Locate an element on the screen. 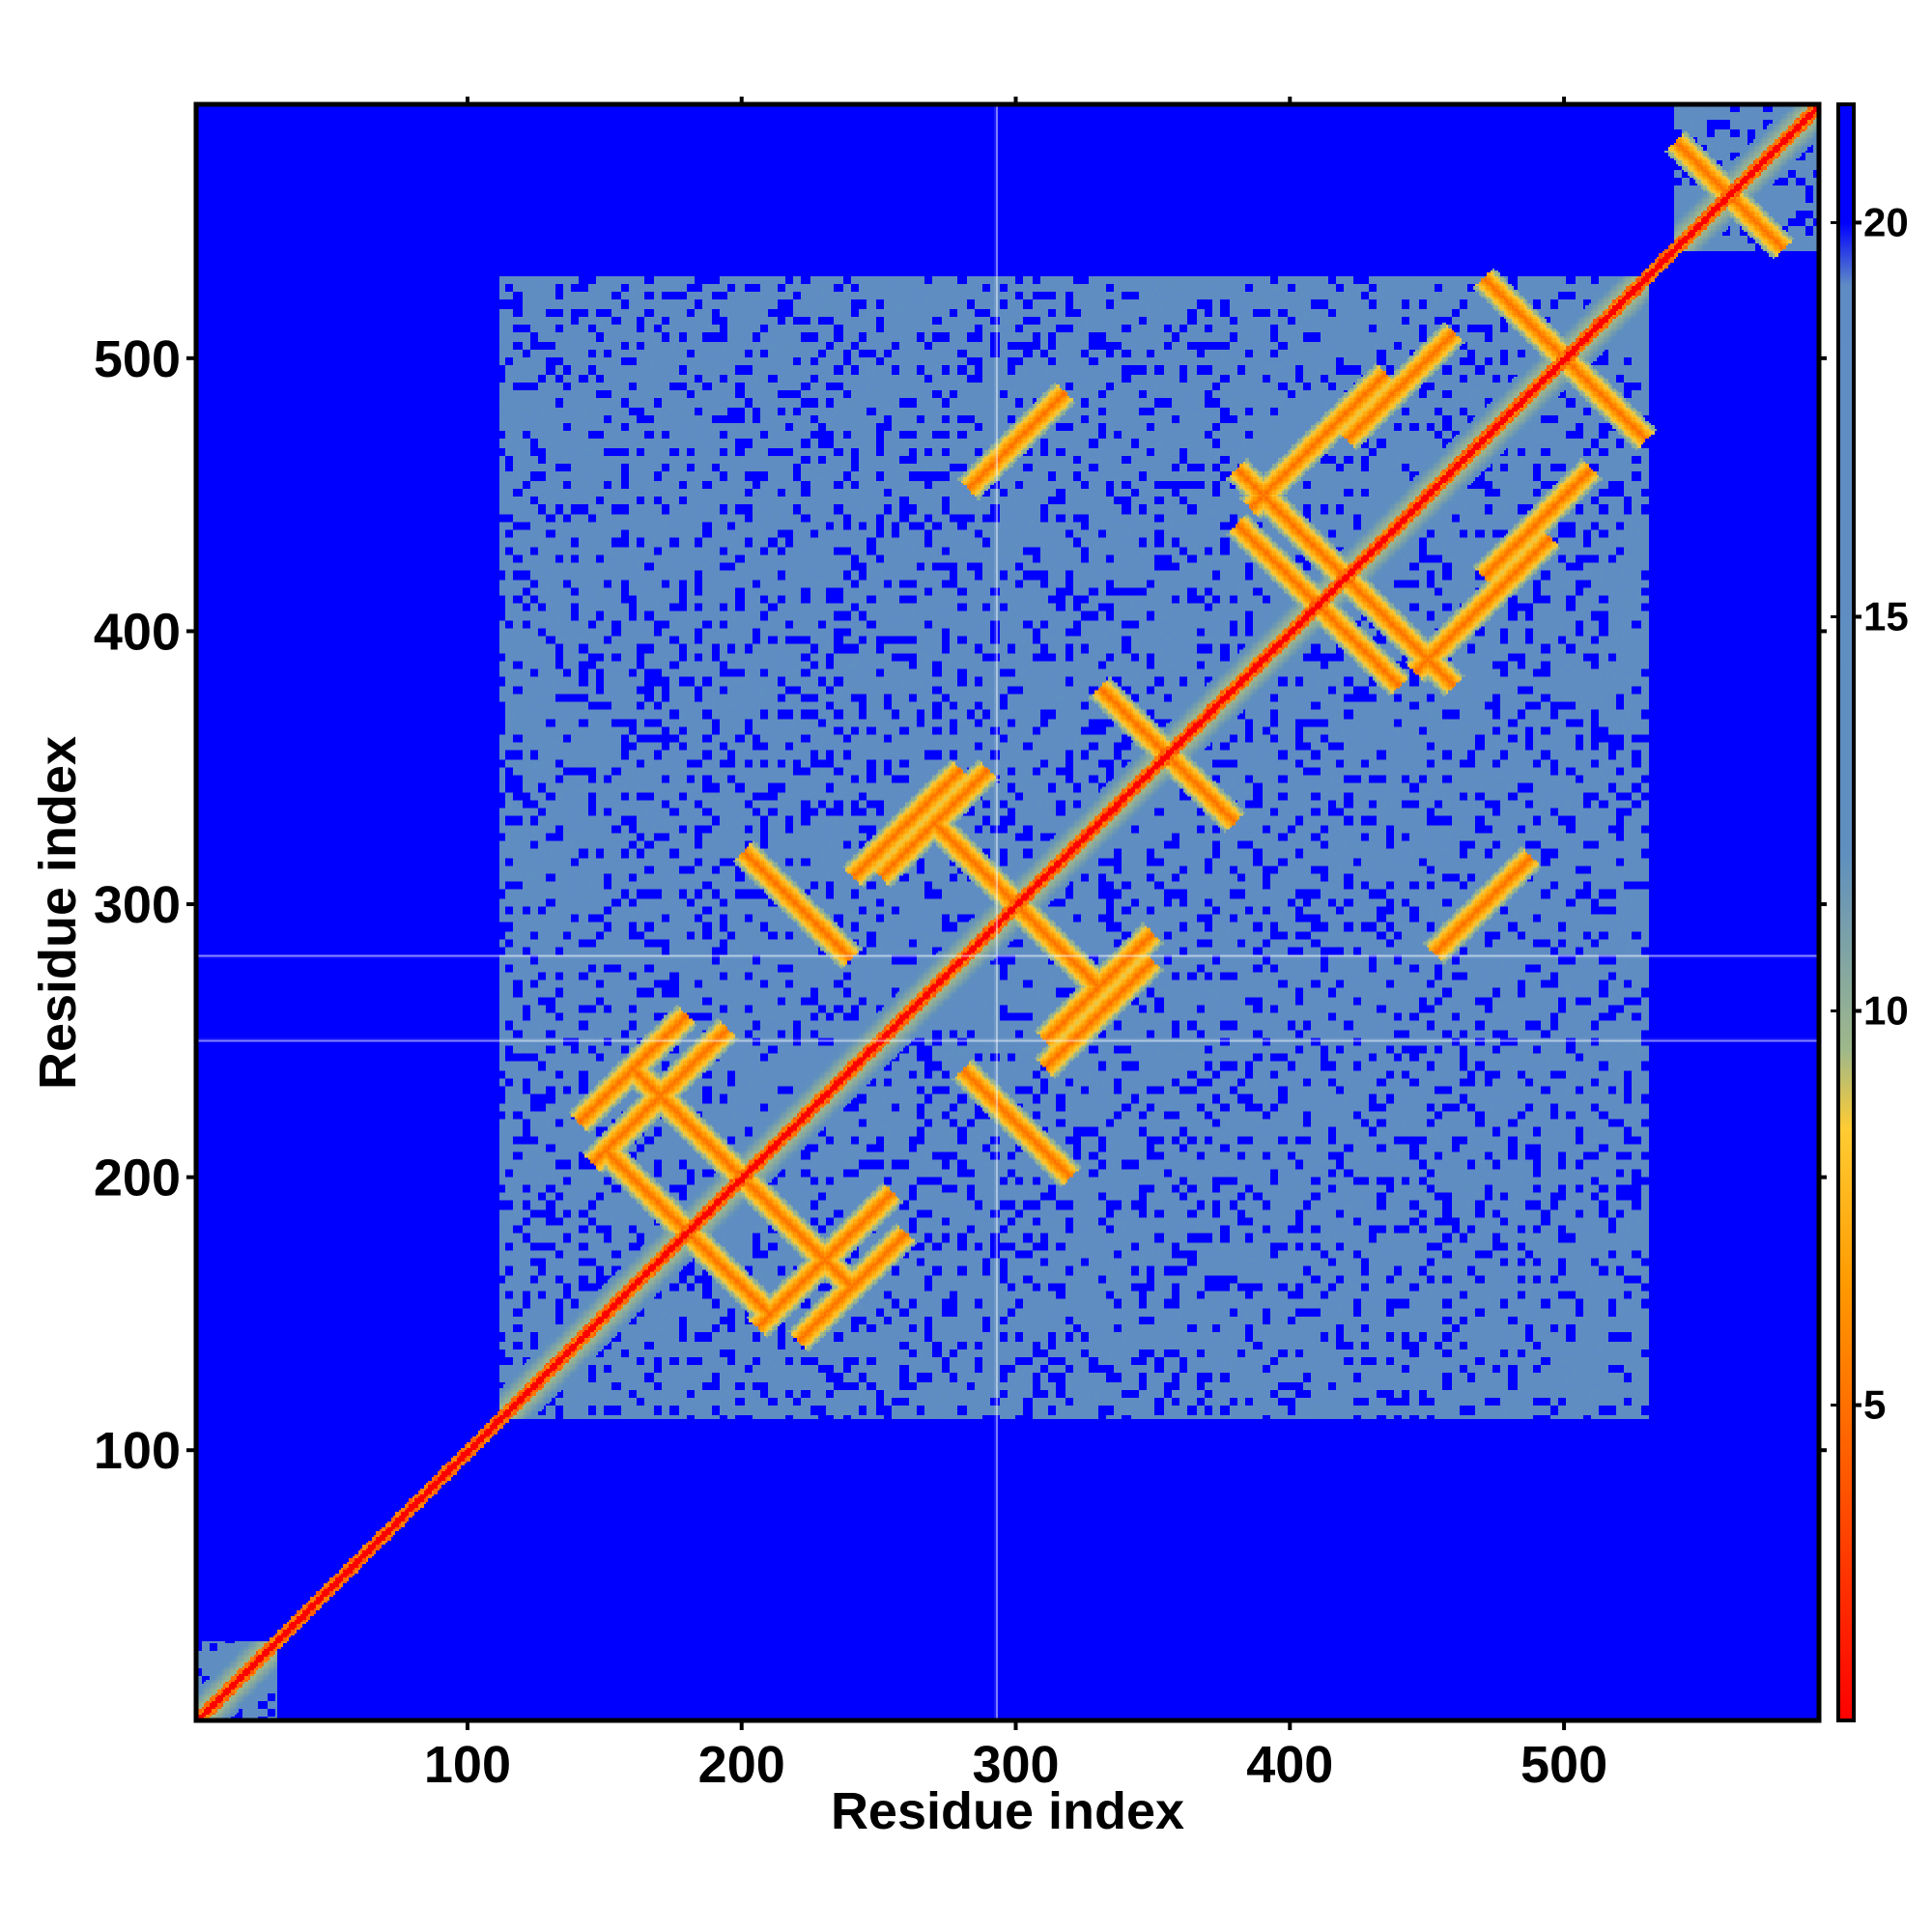 The width and height of the screenshot is (1932, 1932). x-axis-title: Residue index is located at coordinates (1008, 1811).